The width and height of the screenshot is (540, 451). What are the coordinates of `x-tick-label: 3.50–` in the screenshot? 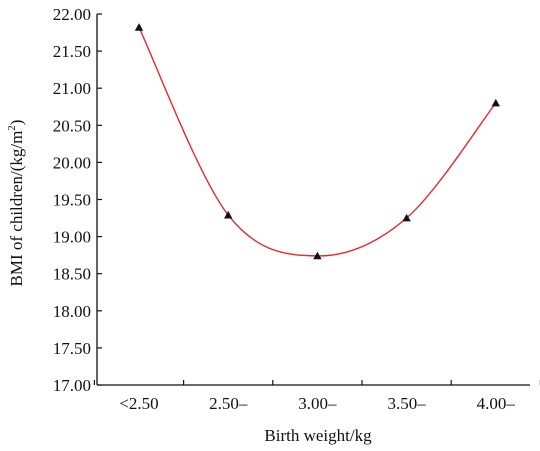 It's located at (406, 403).